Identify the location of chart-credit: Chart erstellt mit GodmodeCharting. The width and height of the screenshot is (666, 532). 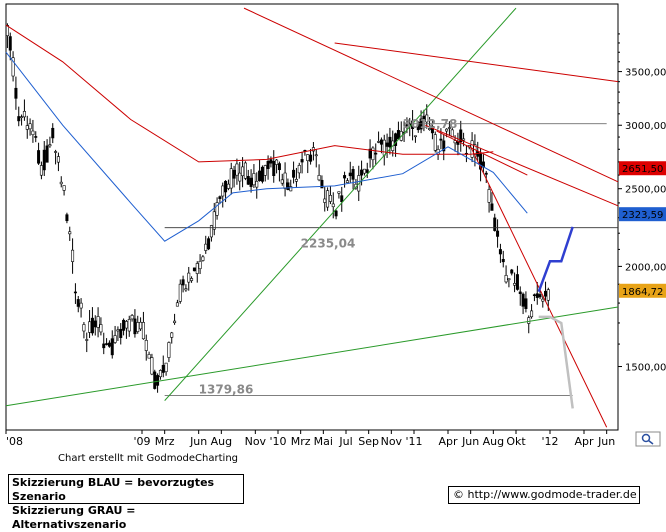
(148, 458).